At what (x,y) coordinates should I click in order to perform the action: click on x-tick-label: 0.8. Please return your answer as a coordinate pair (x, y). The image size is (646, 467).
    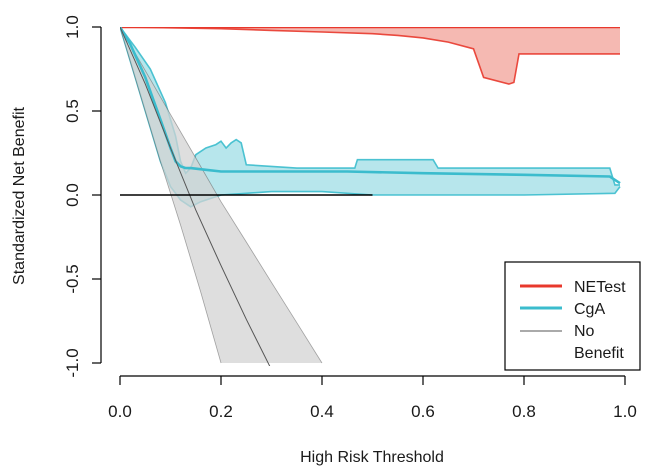
    Looking at the image, I should click on (524, 411).